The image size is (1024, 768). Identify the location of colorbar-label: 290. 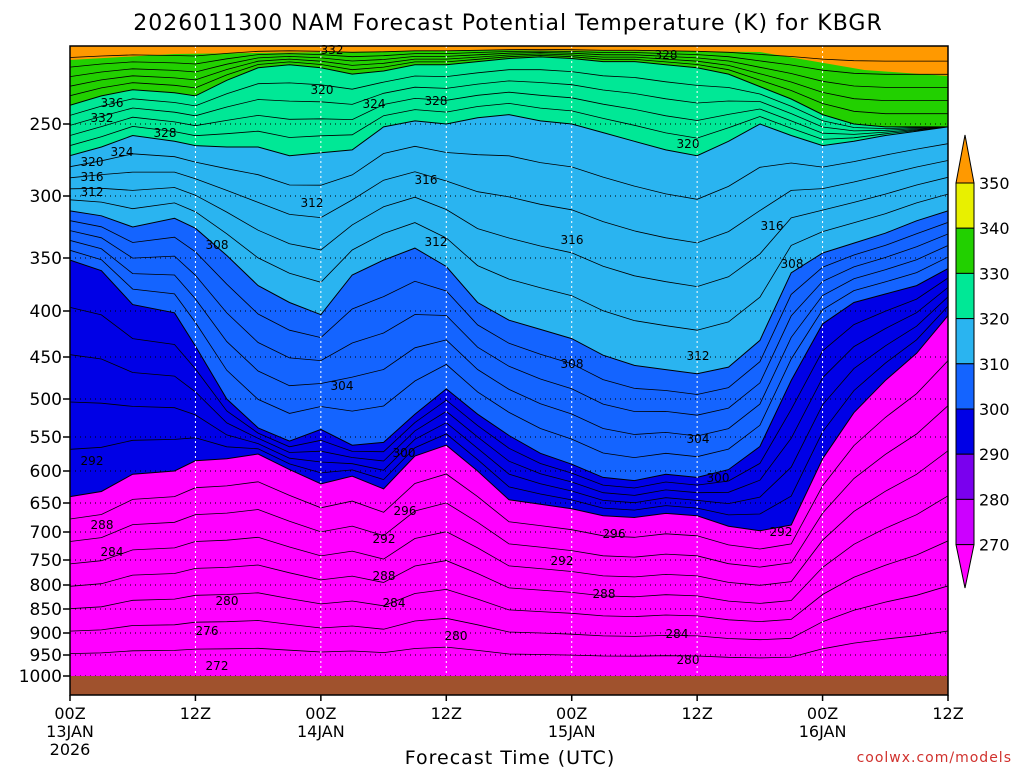
(994, 454).